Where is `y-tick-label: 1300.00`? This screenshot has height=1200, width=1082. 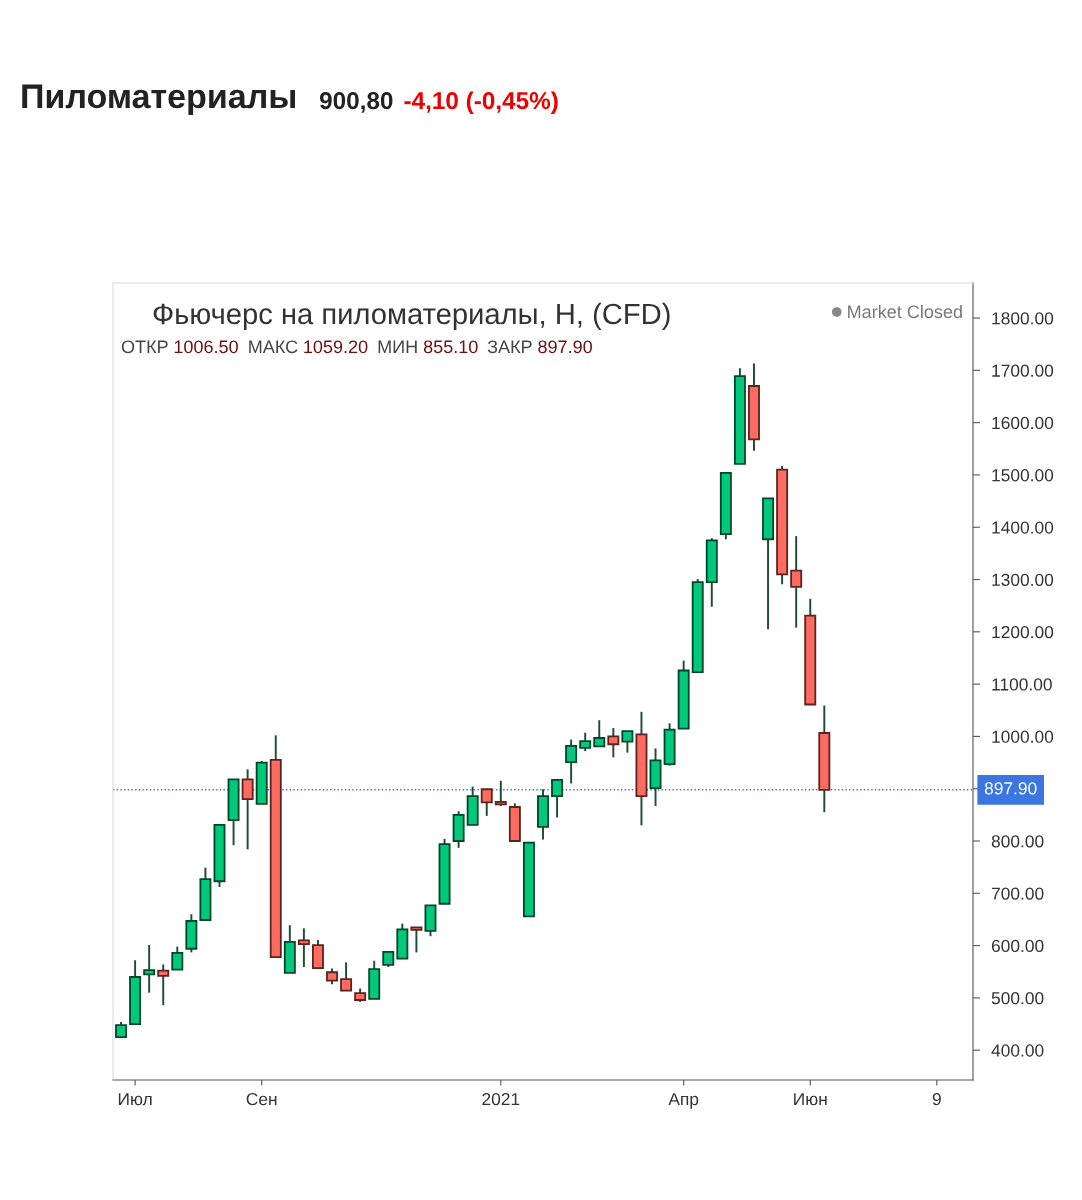
y-tick-label: 1300.00 is located at coordinates (1023, 579).